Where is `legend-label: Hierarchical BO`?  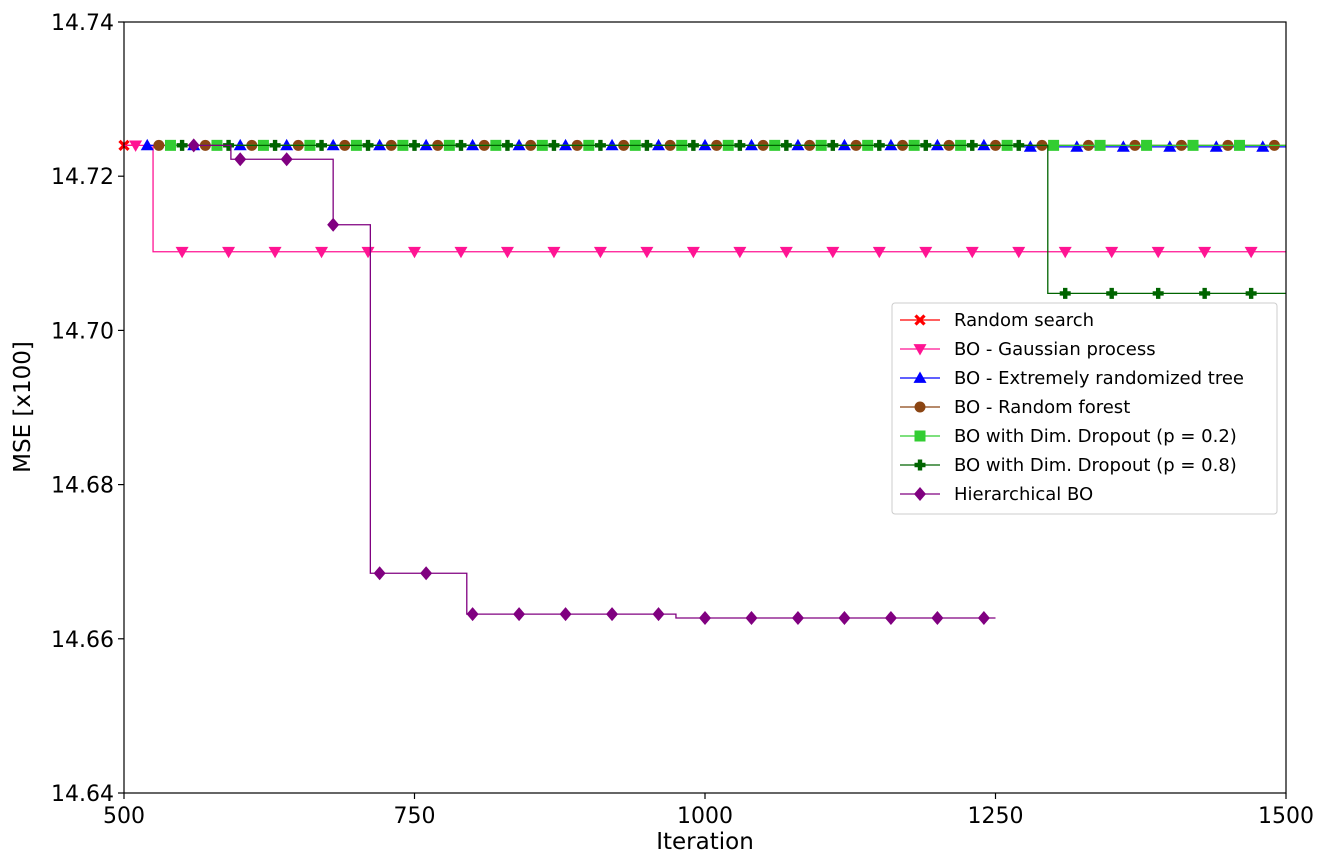 legend-label: Hierarchical BO is located at coordinates (1023, 494).